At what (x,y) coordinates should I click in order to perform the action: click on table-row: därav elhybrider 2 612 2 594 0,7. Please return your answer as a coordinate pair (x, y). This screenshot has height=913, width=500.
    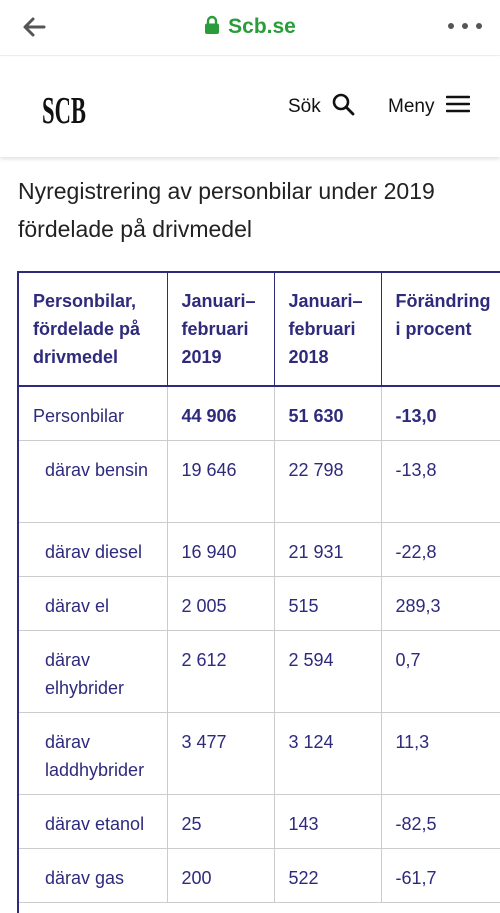
    Looking at the image, I should click on (259, 671).